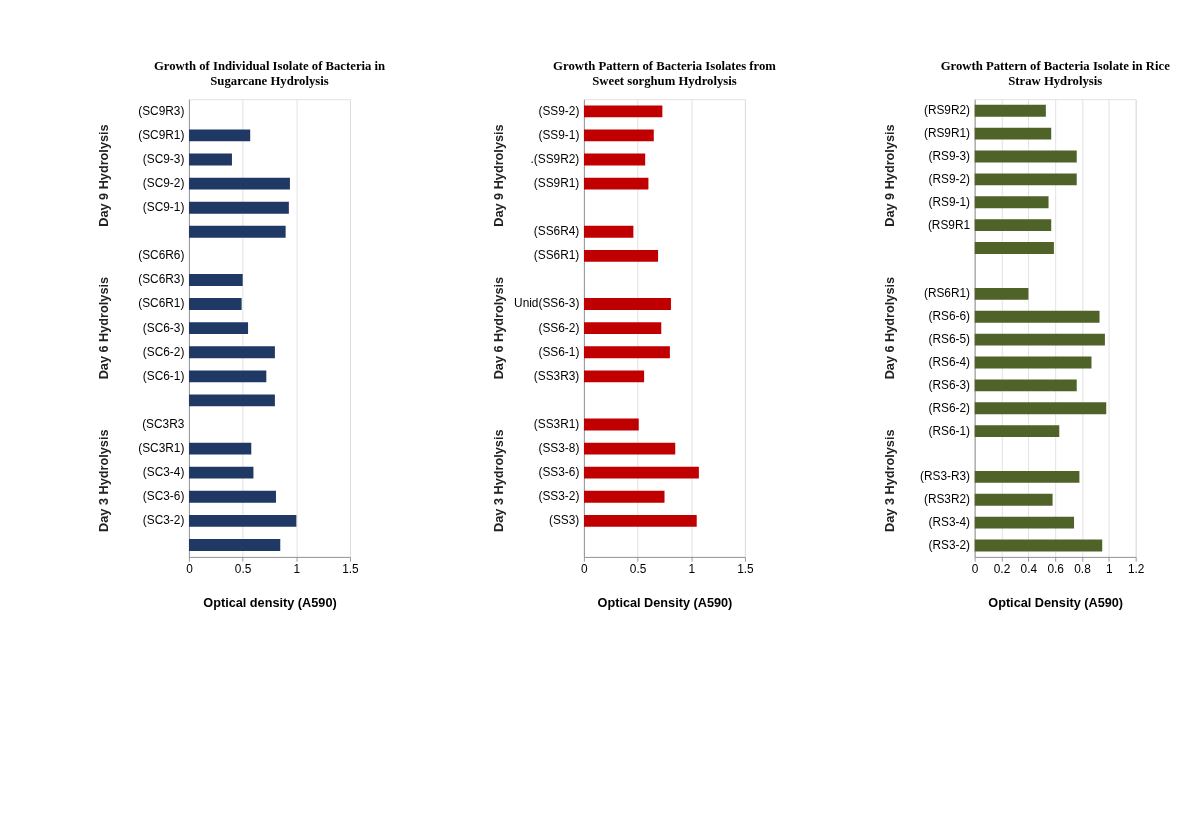 The image size is (1179, 834). I want to click on text: Sweet sorghum Hydrolysis, so click(664, 80).